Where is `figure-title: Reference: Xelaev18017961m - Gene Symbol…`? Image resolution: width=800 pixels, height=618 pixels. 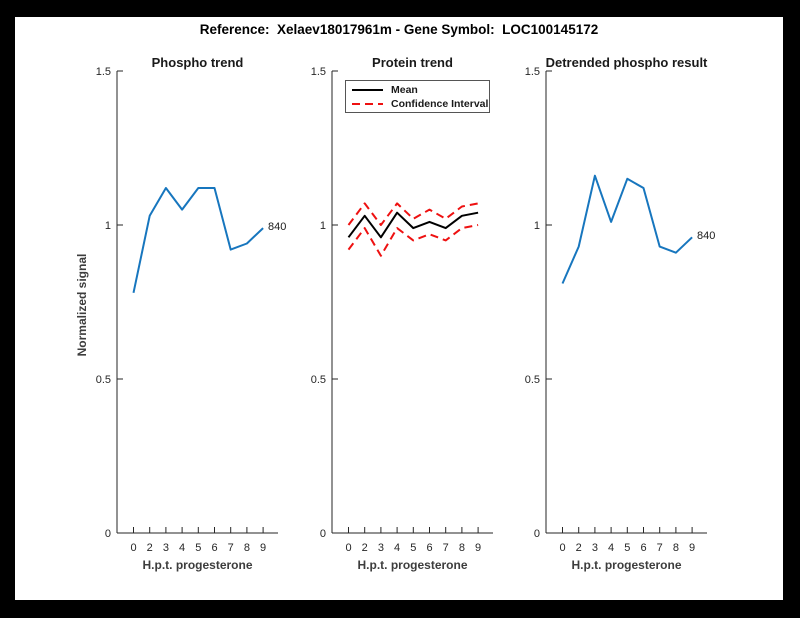
figure-title: Reference: Xelaev18017961m - Gene Symbol… is located at coordinates (399, 29).